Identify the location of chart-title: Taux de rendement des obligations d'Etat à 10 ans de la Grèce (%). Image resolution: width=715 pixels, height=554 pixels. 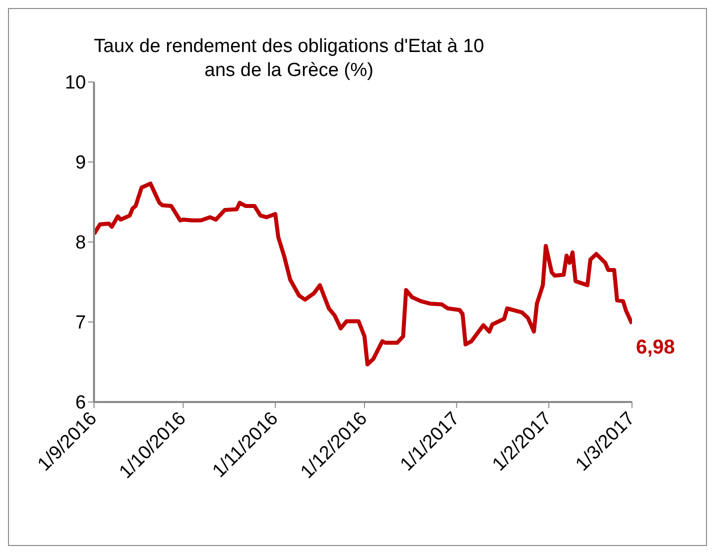
(289, 59).